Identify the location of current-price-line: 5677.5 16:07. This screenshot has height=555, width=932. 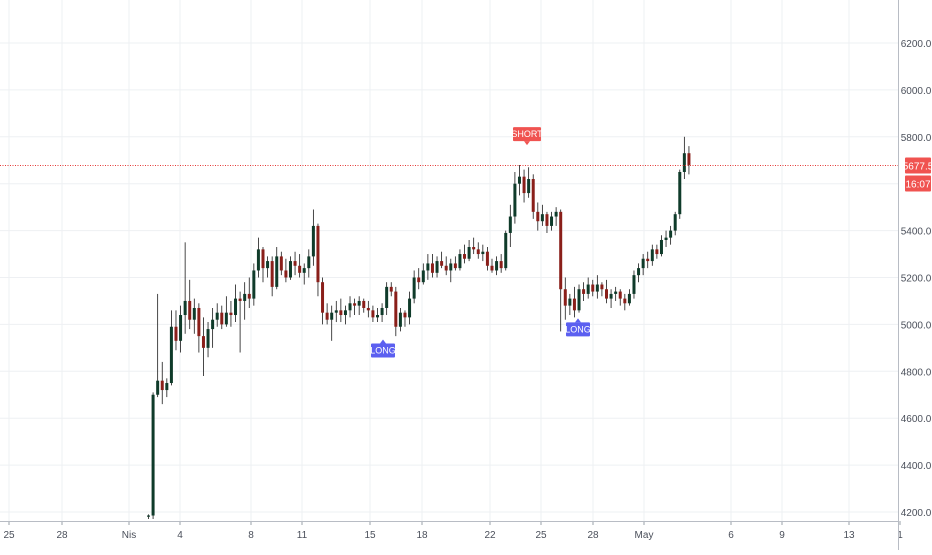
(466, 174).